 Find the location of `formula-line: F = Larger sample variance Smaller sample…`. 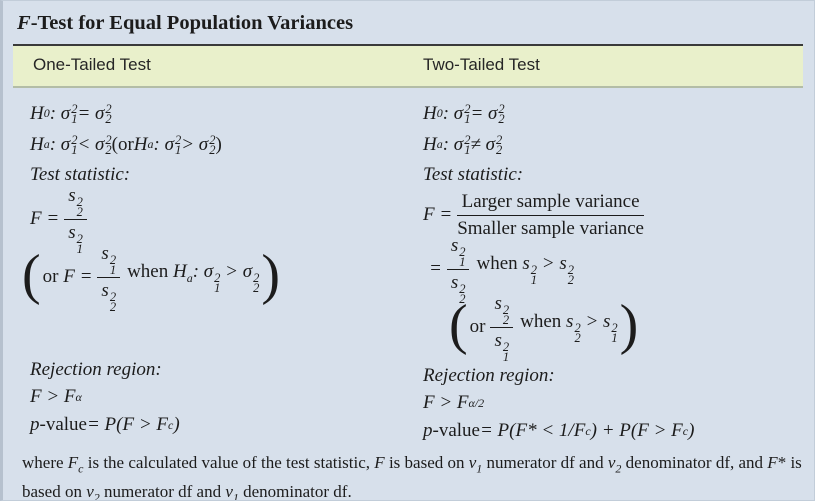

formula-line: F = Larger sample variance Smaller sample… is located at coordinates (533, 214).